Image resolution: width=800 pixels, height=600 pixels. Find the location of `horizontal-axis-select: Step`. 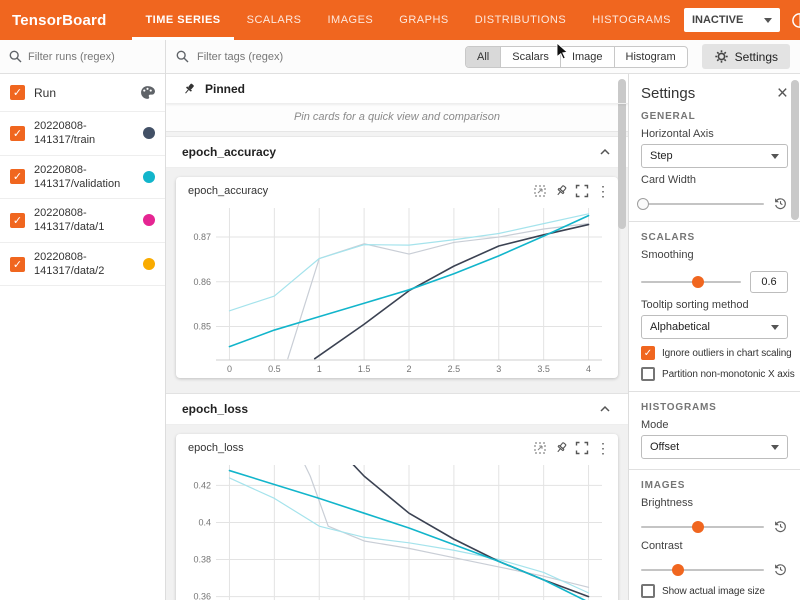

horizontal-axis-select: Step is located at coordinates (714, 156).